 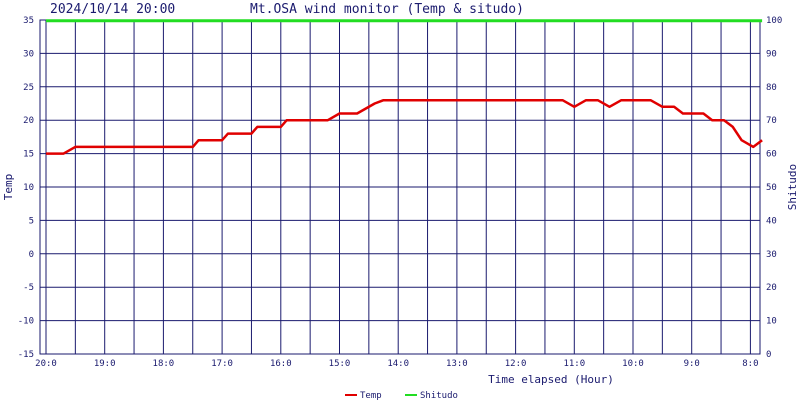 What do you see at coordinates (28, 155) in the screenshot?
I see `y-left-tick-label: 15` at bounding box center [28, 155].